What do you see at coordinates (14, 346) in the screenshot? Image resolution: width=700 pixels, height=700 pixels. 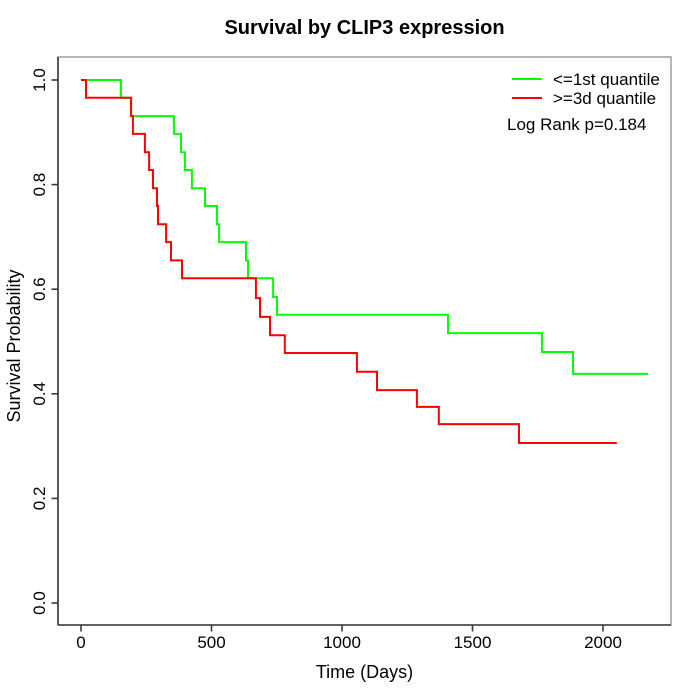 I see `y-axis-title: Survival Probability` at bounding box center [14, 346].